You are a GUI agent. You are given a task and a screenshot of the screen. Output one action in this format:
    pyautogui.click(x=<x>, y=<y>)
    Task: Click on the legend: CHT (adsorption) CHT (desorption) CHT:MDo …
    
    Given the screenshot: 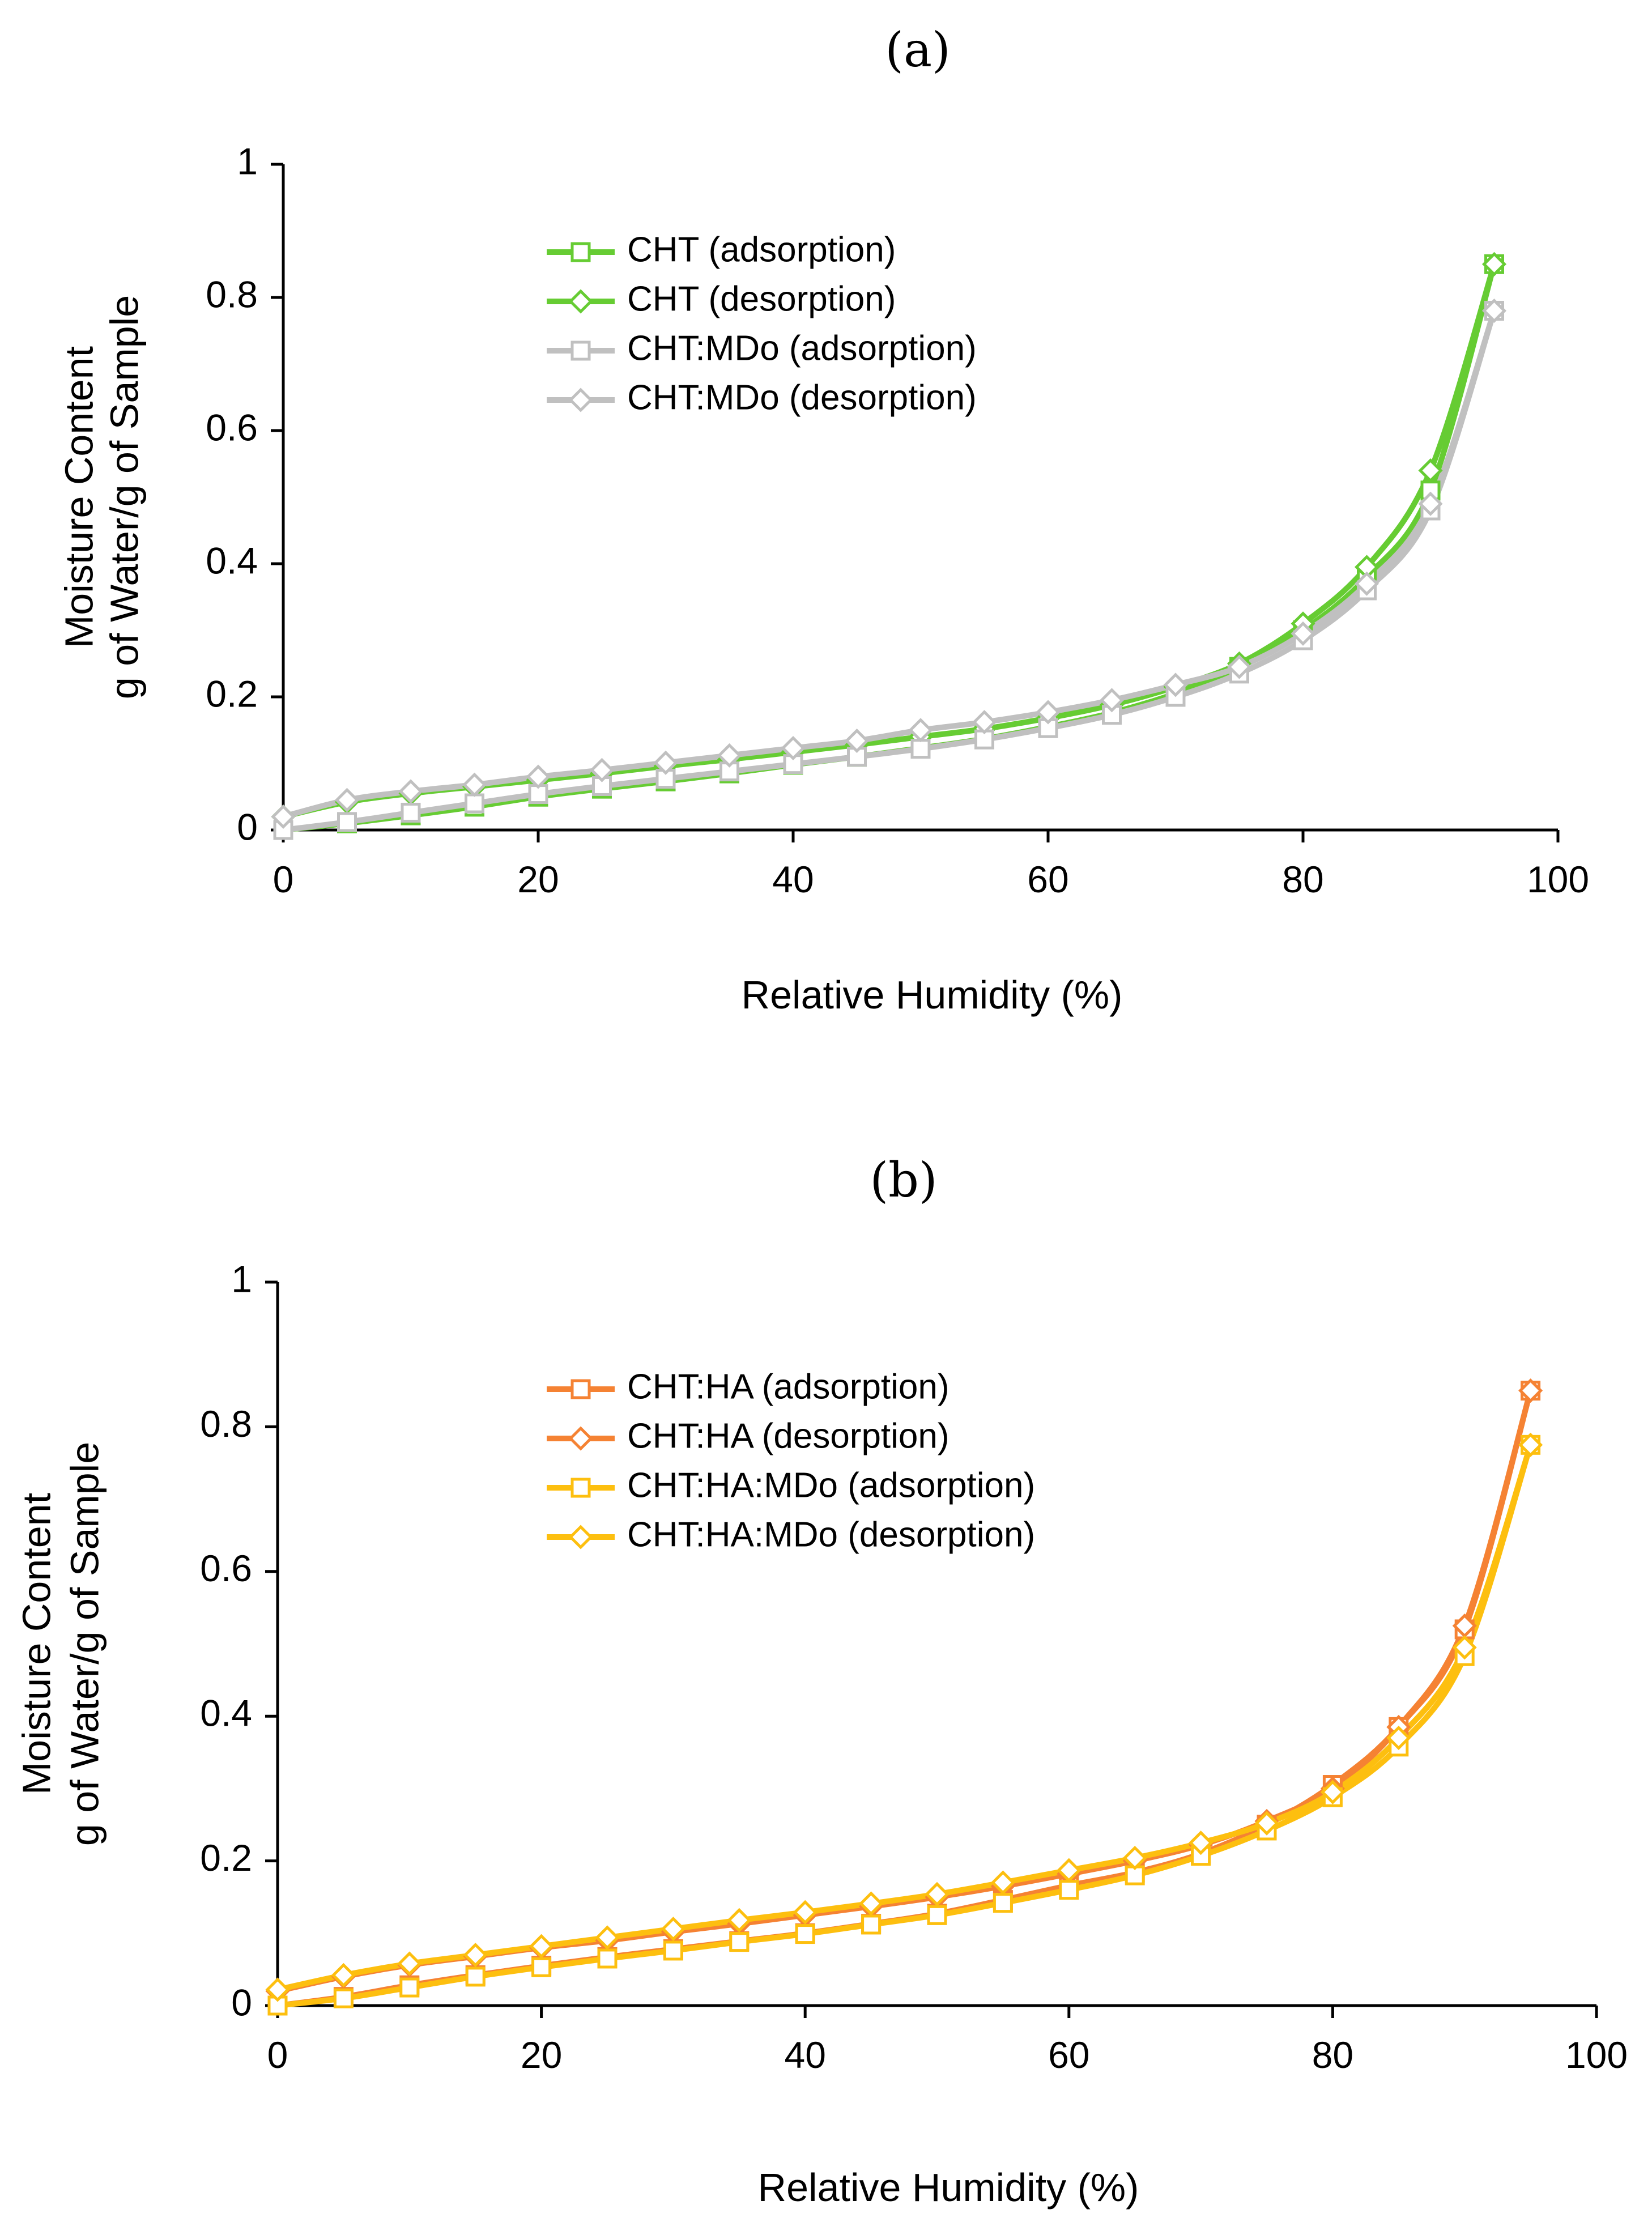 What is the action you would take?
    pyautogui.click(x=762, y=323)
    